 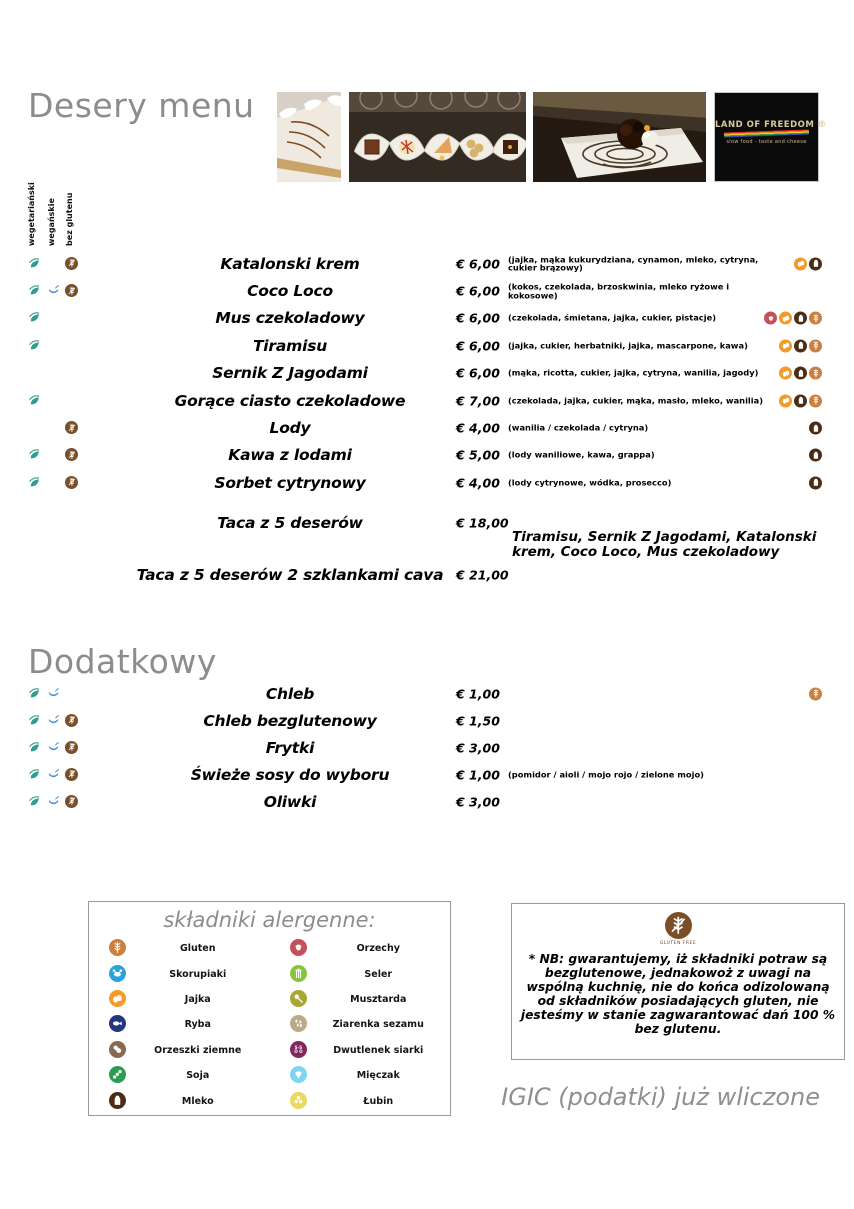 What do you see at coordinates (198, 1076) in the screenshot?
I see `allergen-legend-label: Soja` at bounding box center [198, 1076].